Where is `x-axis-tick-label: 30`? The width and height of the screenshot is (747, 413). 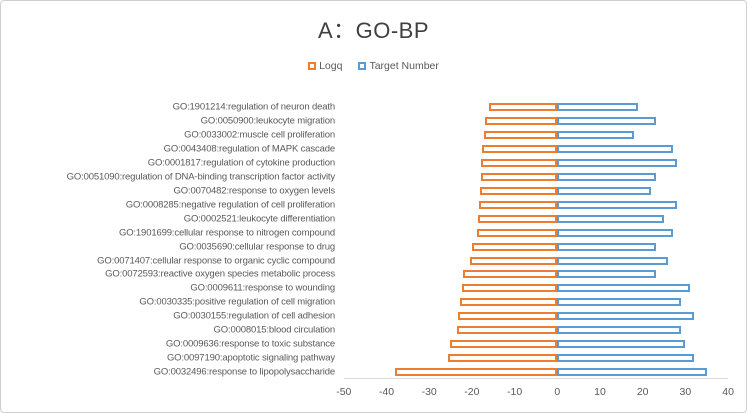 x-axis-tick-label: 30 is located at coordinates (685, 392).